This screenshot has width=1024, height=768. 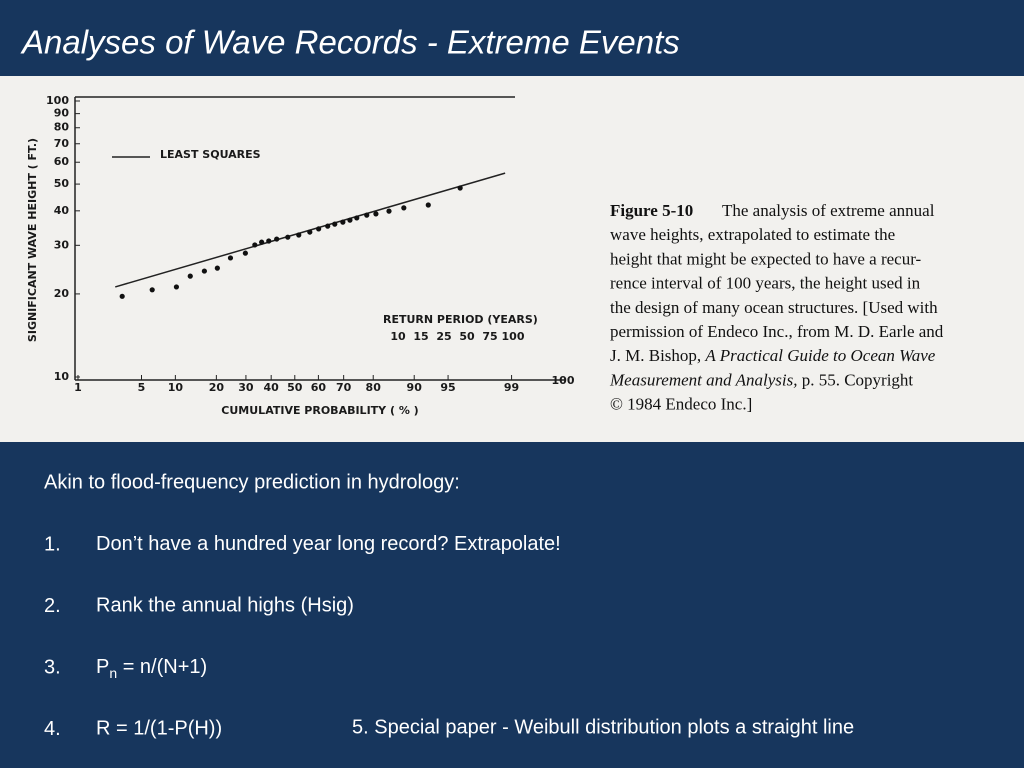 I want to click on item-text: R = 1/(1-P(H)), so click(x=159, y=729).